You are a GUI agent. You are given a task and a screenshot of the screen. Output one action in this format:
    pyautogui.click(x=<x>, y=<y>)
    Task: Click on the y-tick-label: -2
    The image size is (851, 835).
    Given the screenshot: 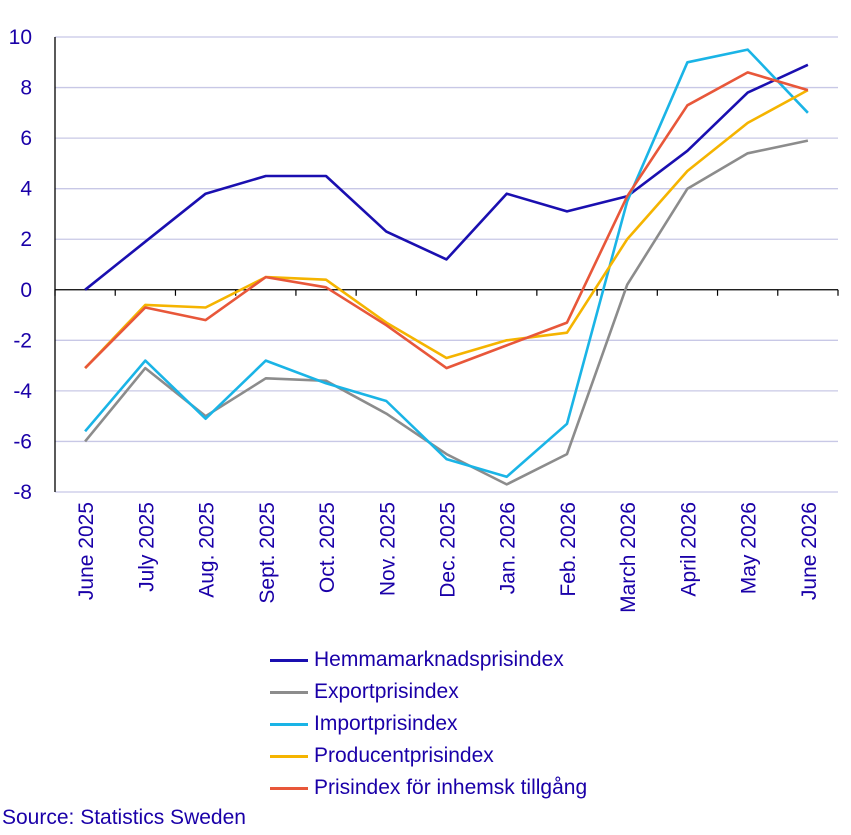 What is the action you would take?
    pyautogui.click(x=22, y=340)
    